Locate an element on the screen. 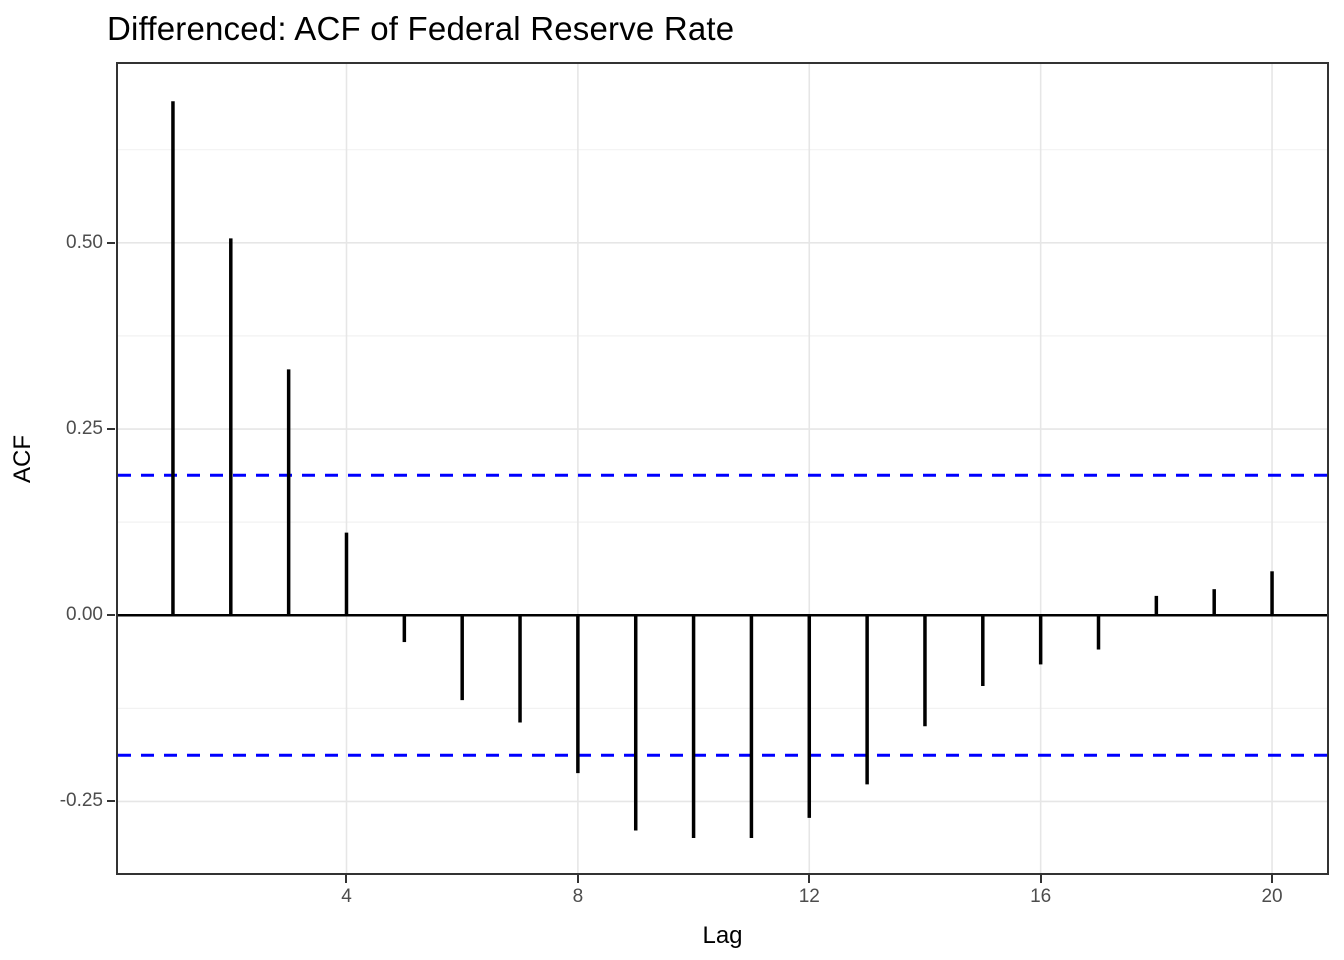 Image resolution: width=1344 pixels, height=960 pixels. x-tick-label: 20 is located at coordinates (1272, 896).